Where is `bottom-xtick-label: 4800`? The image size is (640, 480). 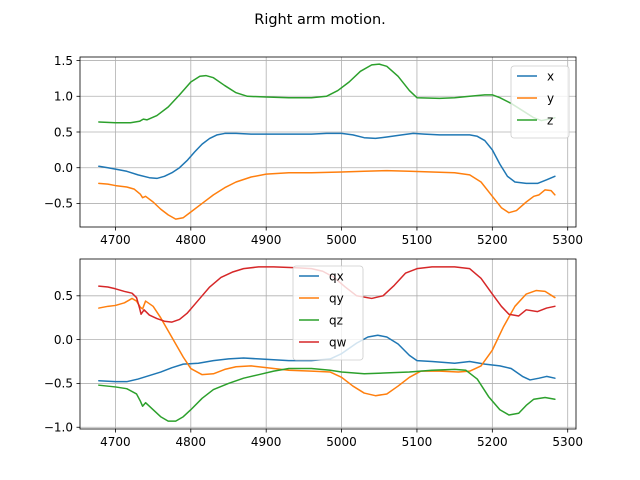
bottom-xtick-label: 4800 is located at coordinates (191, 442).